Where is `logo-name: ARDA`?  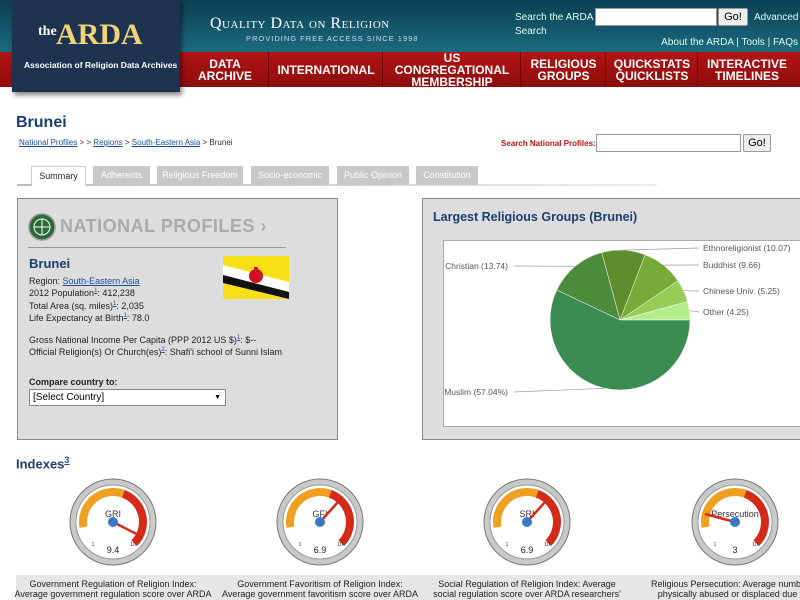 logo-name: ARDA is located at coordinates (99, 34).